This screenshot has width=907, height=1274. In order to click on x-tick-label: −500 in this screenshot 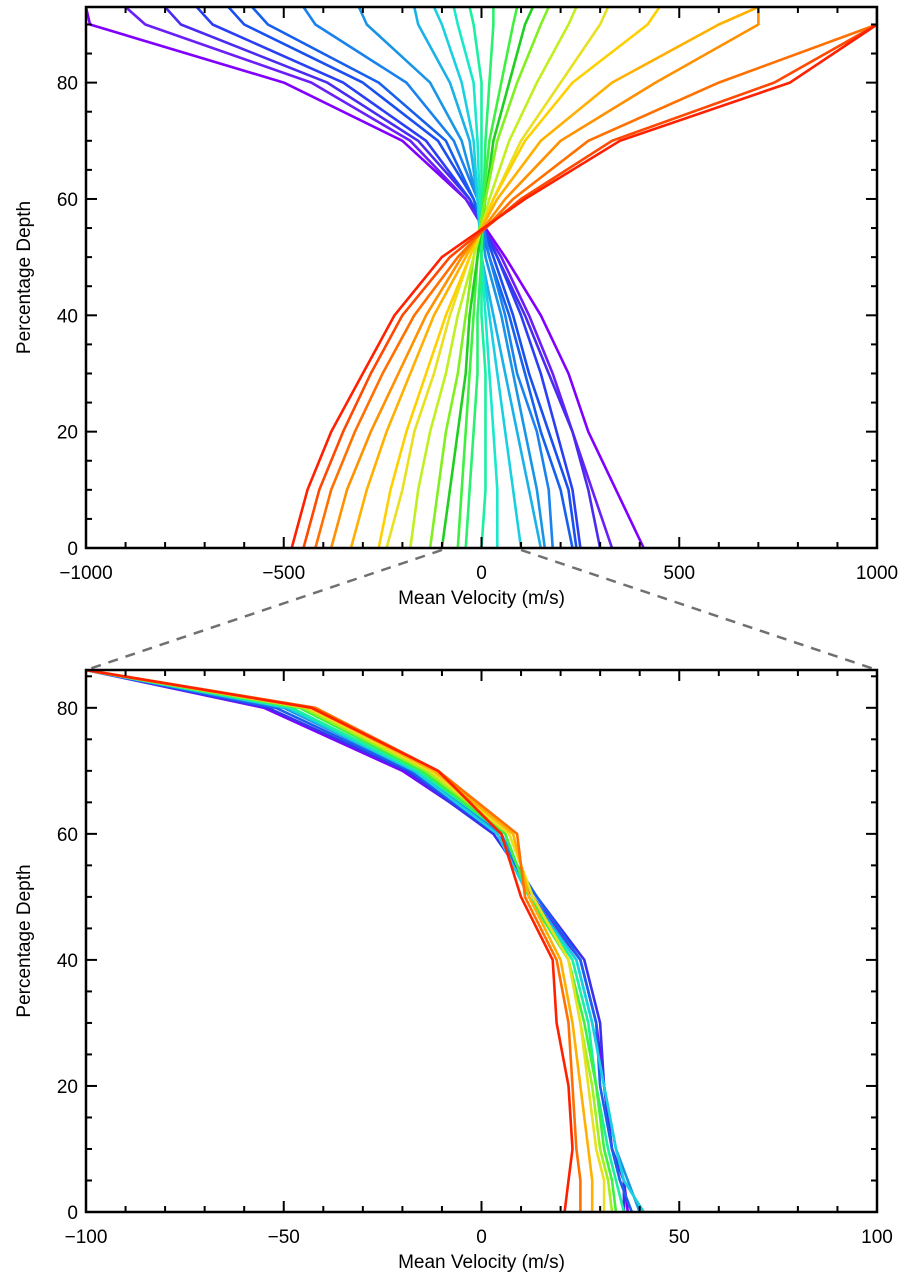, I will do `click(283, 573)`.